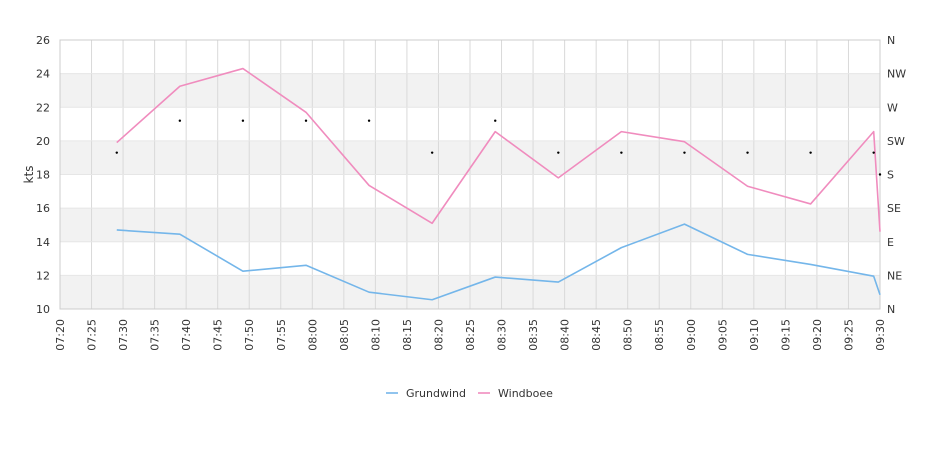 This screenshot has height=450, width=940. What do you see at coordinates (312, 335) in the screenshot?
I see `x-tick-label: 08:00` at bounding box center [312, 335].